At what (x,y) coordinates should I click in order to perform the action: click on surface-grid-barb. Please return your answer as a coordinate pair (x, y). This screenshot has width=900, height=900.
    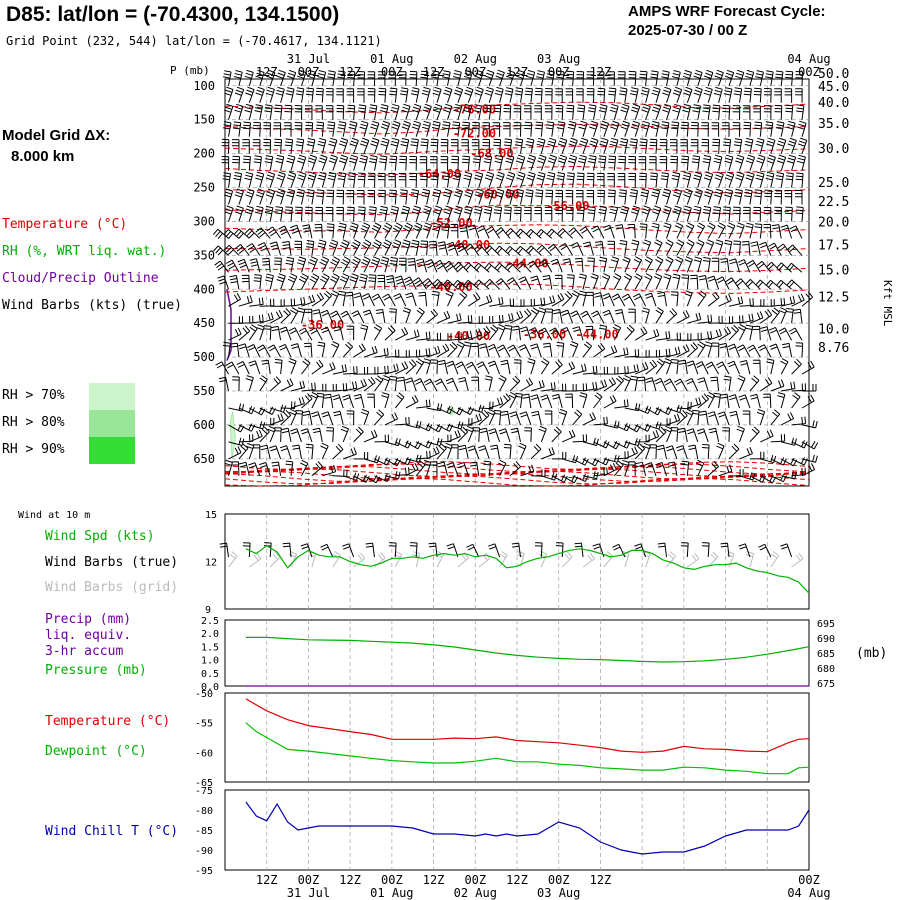
    Looking at the image, I should click on (797, 560).